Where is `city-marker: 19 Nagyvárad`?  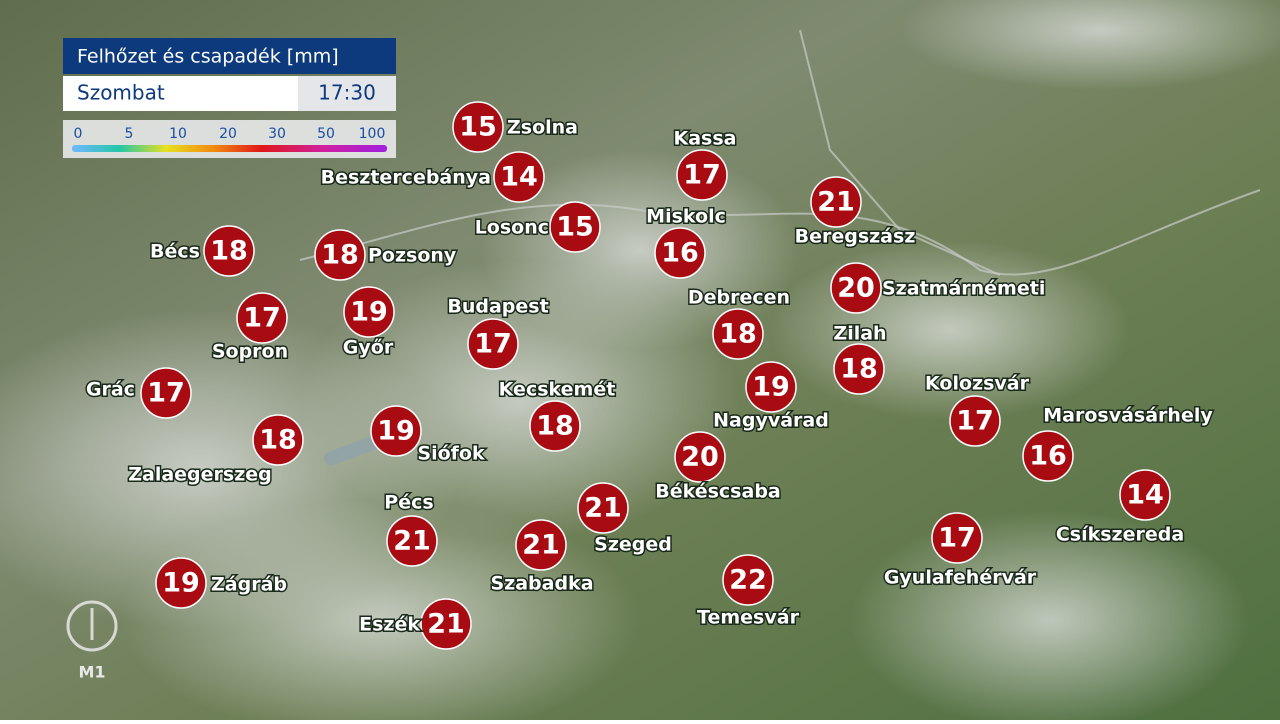 city-marker: 19 Nagyvárad is located at coordinates (771, 397).